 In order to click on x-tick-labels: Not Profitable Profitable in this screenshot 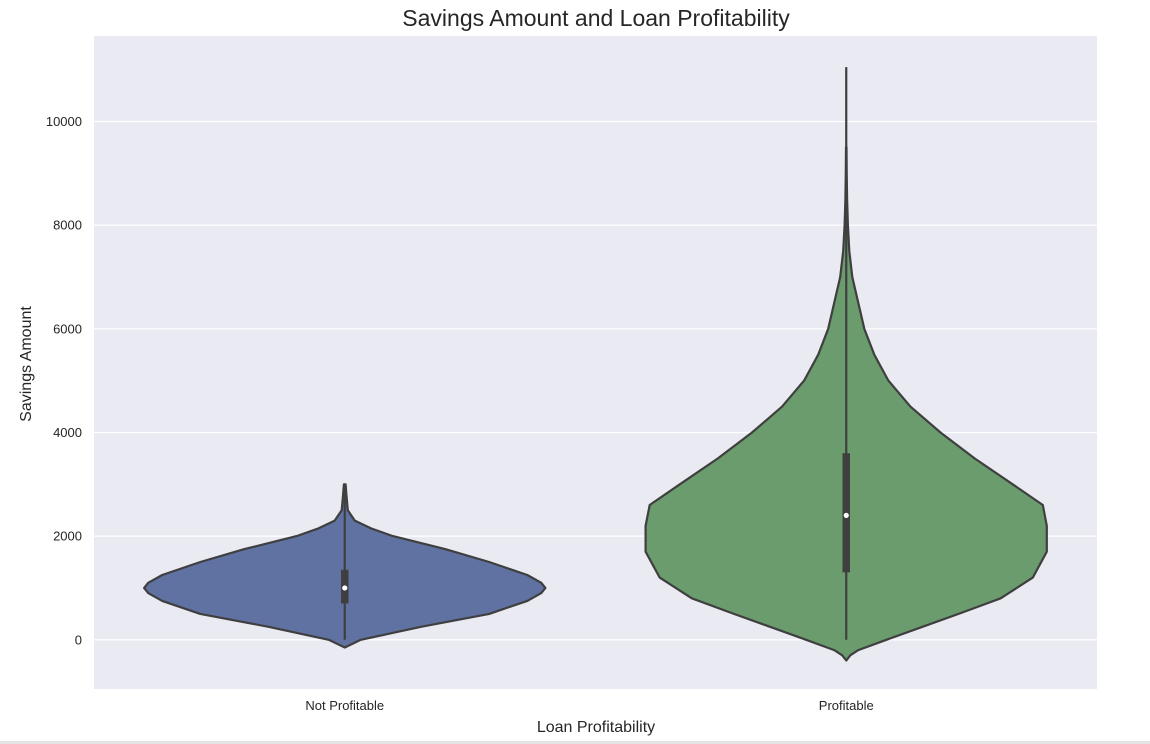, I will do `click(589, 705)`.